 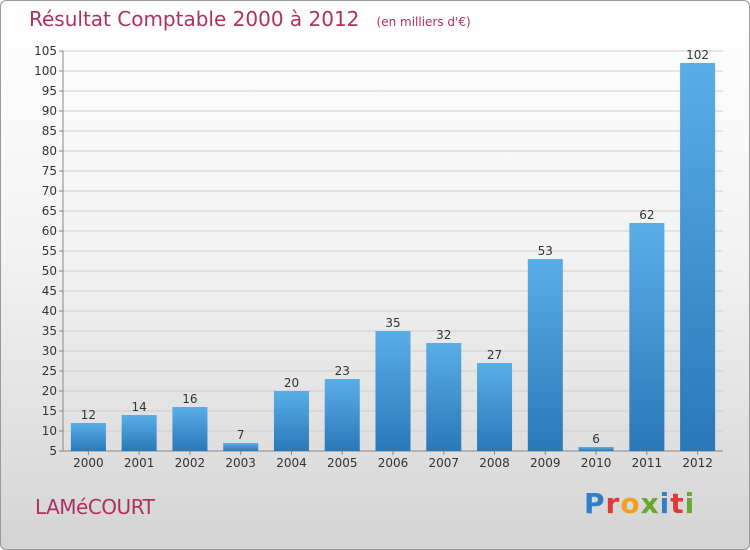 I want to click on bar-2012, so click(x=698, y=257).